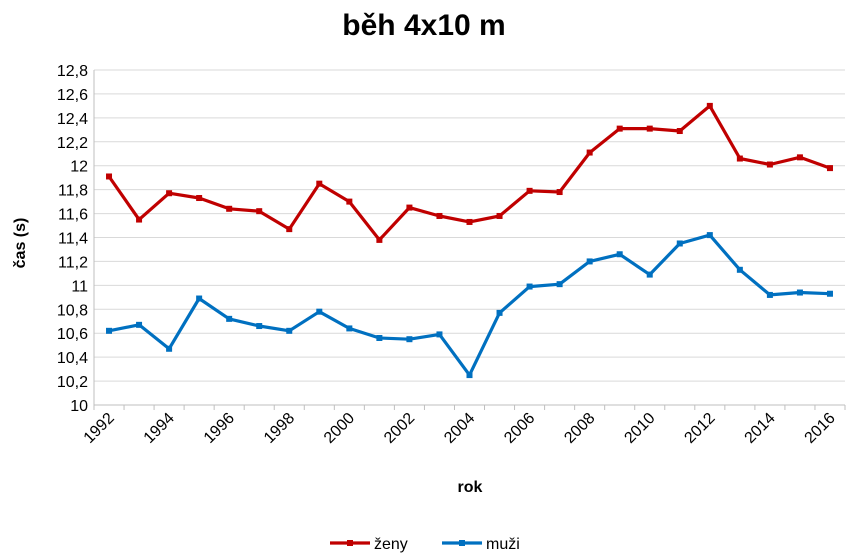  Describe the element at coordinates (481, 544) in the screenshot. I see `legend-item: muži` at that location.